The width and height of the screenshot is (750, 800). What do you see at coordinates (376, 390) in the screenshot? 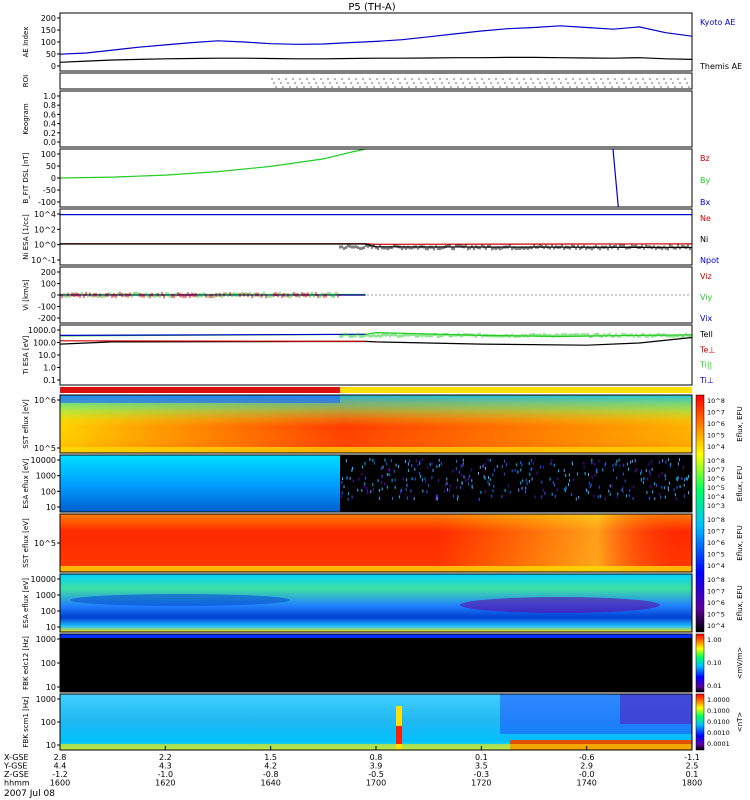
I see `mode-bar` at bounding box center [376, 390].